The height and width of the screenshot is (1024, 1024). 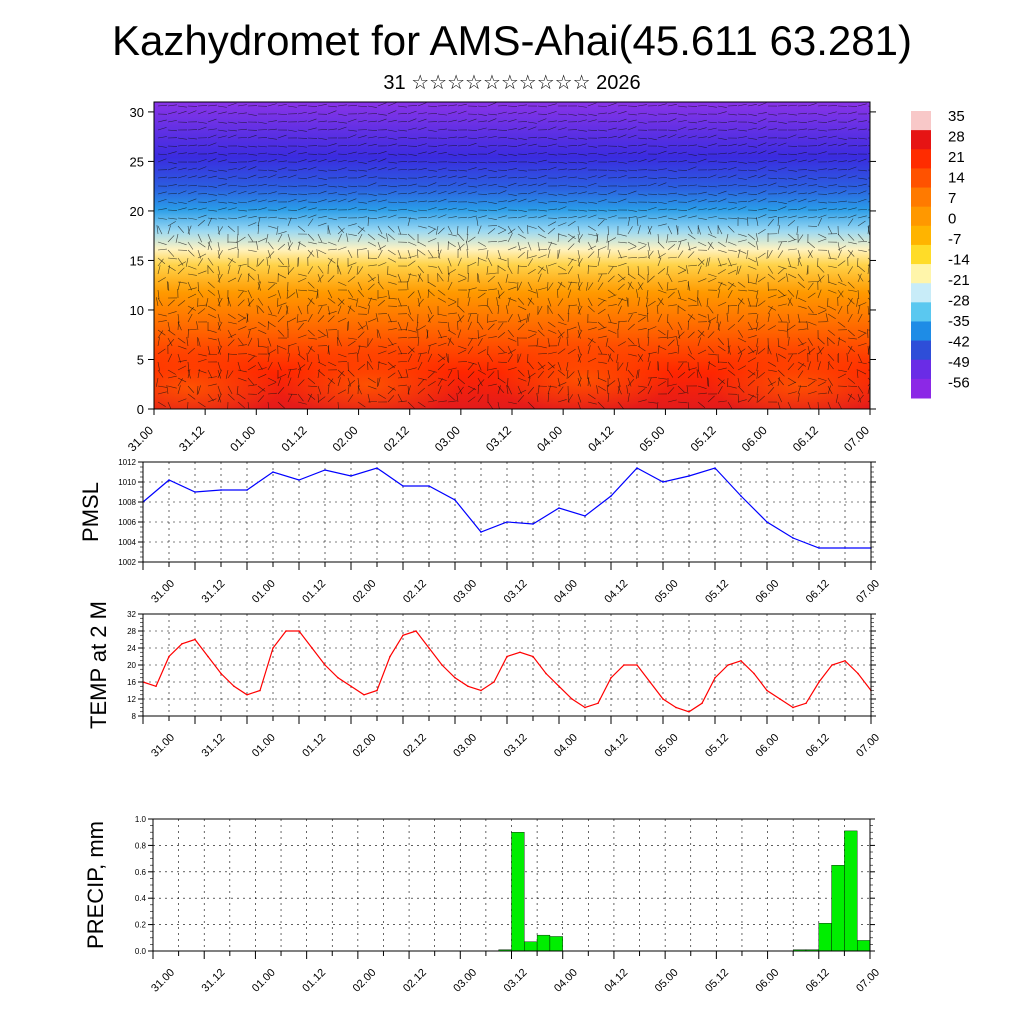 I want to click on xtick-label: 01.00, so click(x=264, y=592).